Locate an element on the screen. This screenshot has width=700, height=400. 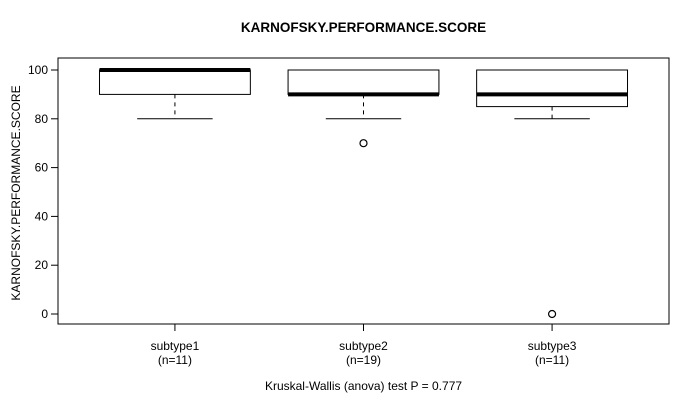
y-tick-label: 0 is located at coordinates (44, 314).